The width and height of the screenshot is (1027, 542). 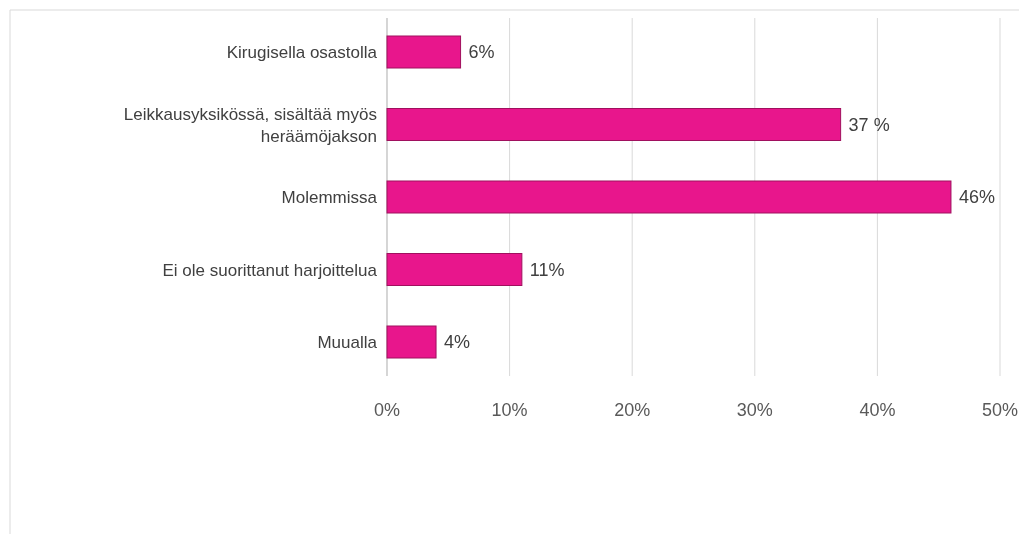 I want to click on y-tick-label: Molemmissa, so click(x=329, y=197).